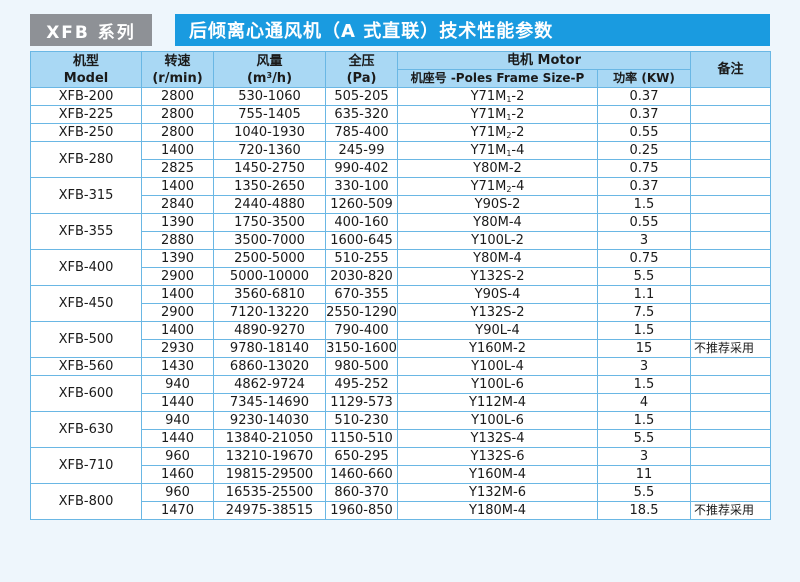 Image resolution: width=800 pixels, height=582 pixels. What do you see at coordinates (401, 474) in the screenshot?
I see `table-row: 1460 19815-29500 1460-660 Y160M-4 11` at bounding box center [401, 474].